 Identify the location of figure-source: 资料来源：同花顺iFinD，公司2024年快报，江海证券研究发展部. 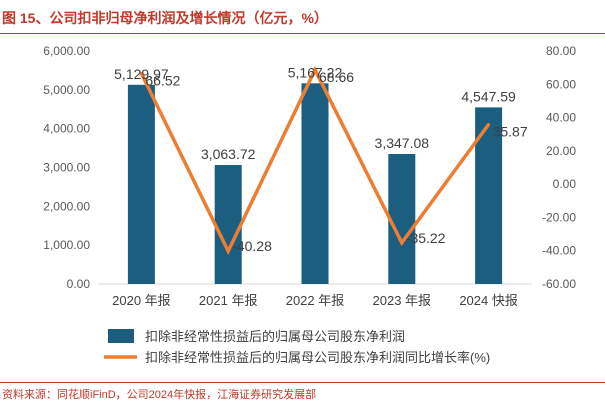
(302, 391).